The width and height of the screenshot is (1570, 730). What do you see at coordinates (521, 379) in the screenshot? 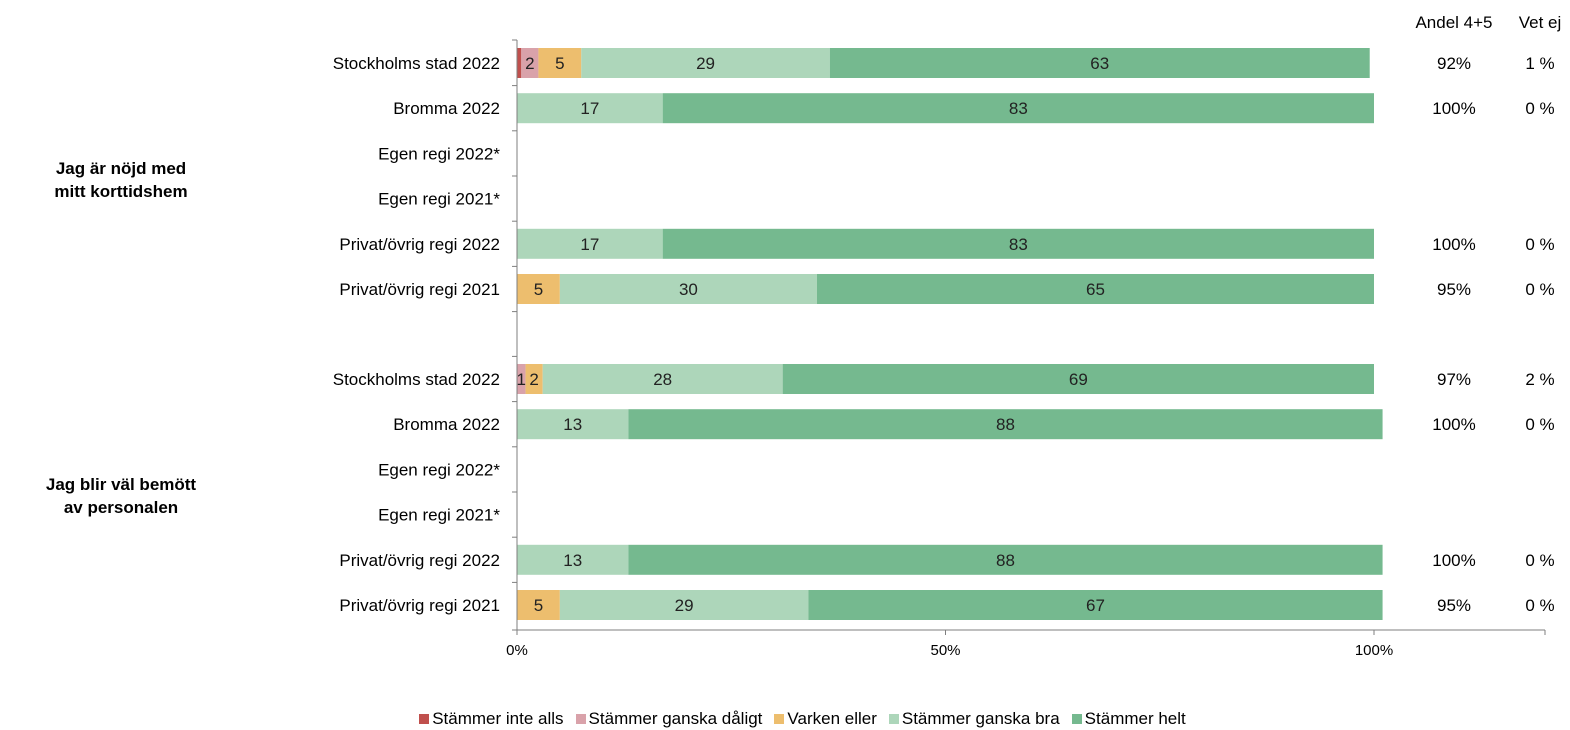
I see `bar-data-label: 1` at bounding box center [521, 379].